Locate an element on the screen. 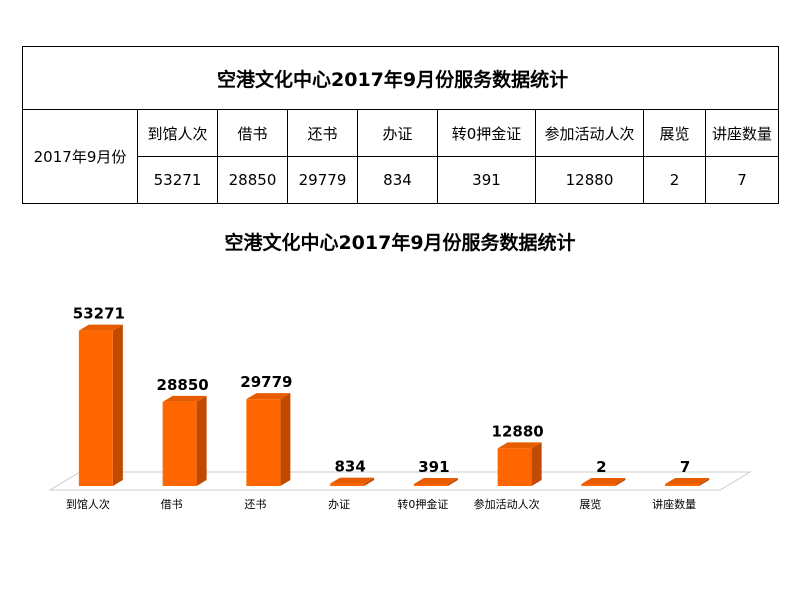  header-cell: 参加活动人次 is located at coordinates (589, 133).